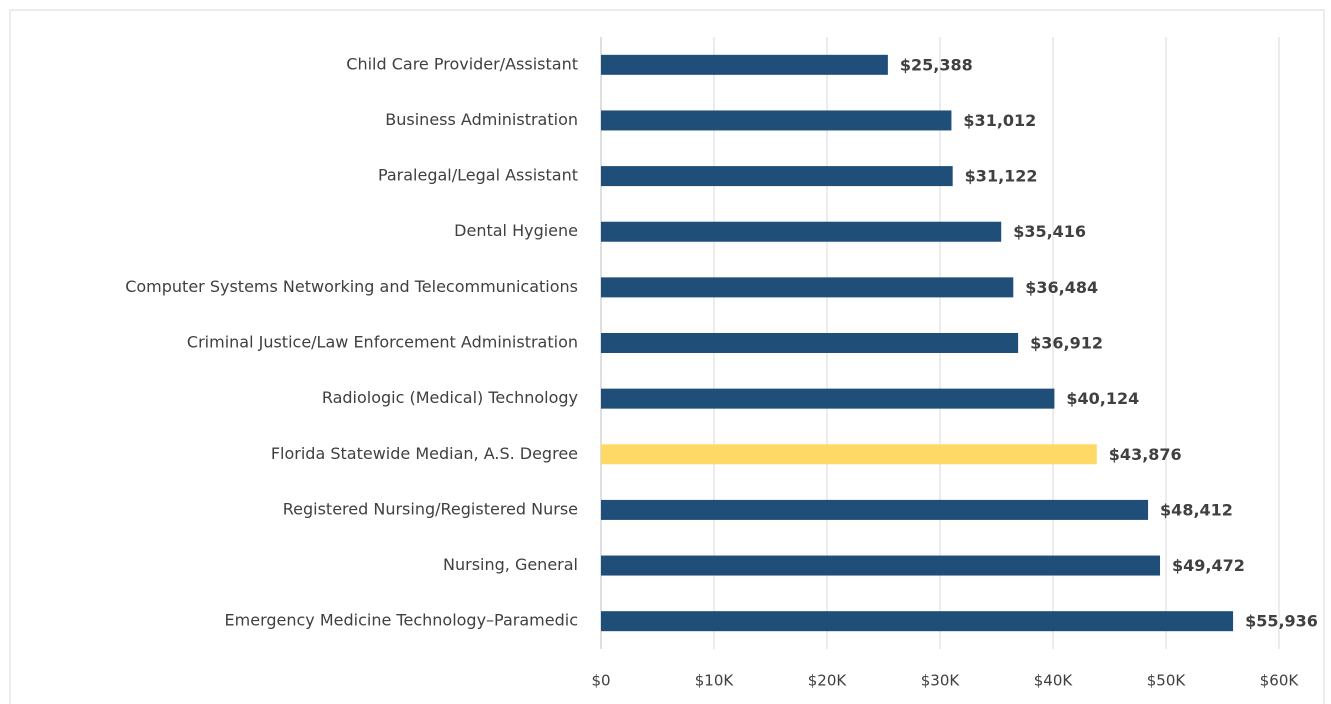 This screenshot has width=1331, height=704. Describe the element at coordinates (516, 230) in the screenshot. I see `y-tick-label: Dental Hygiene` at that location.